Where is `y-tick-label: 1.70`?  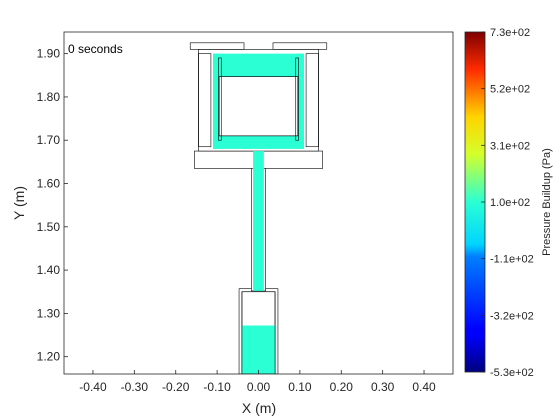
y-tick-label: 1.70 is located at coordinates (49, 140).